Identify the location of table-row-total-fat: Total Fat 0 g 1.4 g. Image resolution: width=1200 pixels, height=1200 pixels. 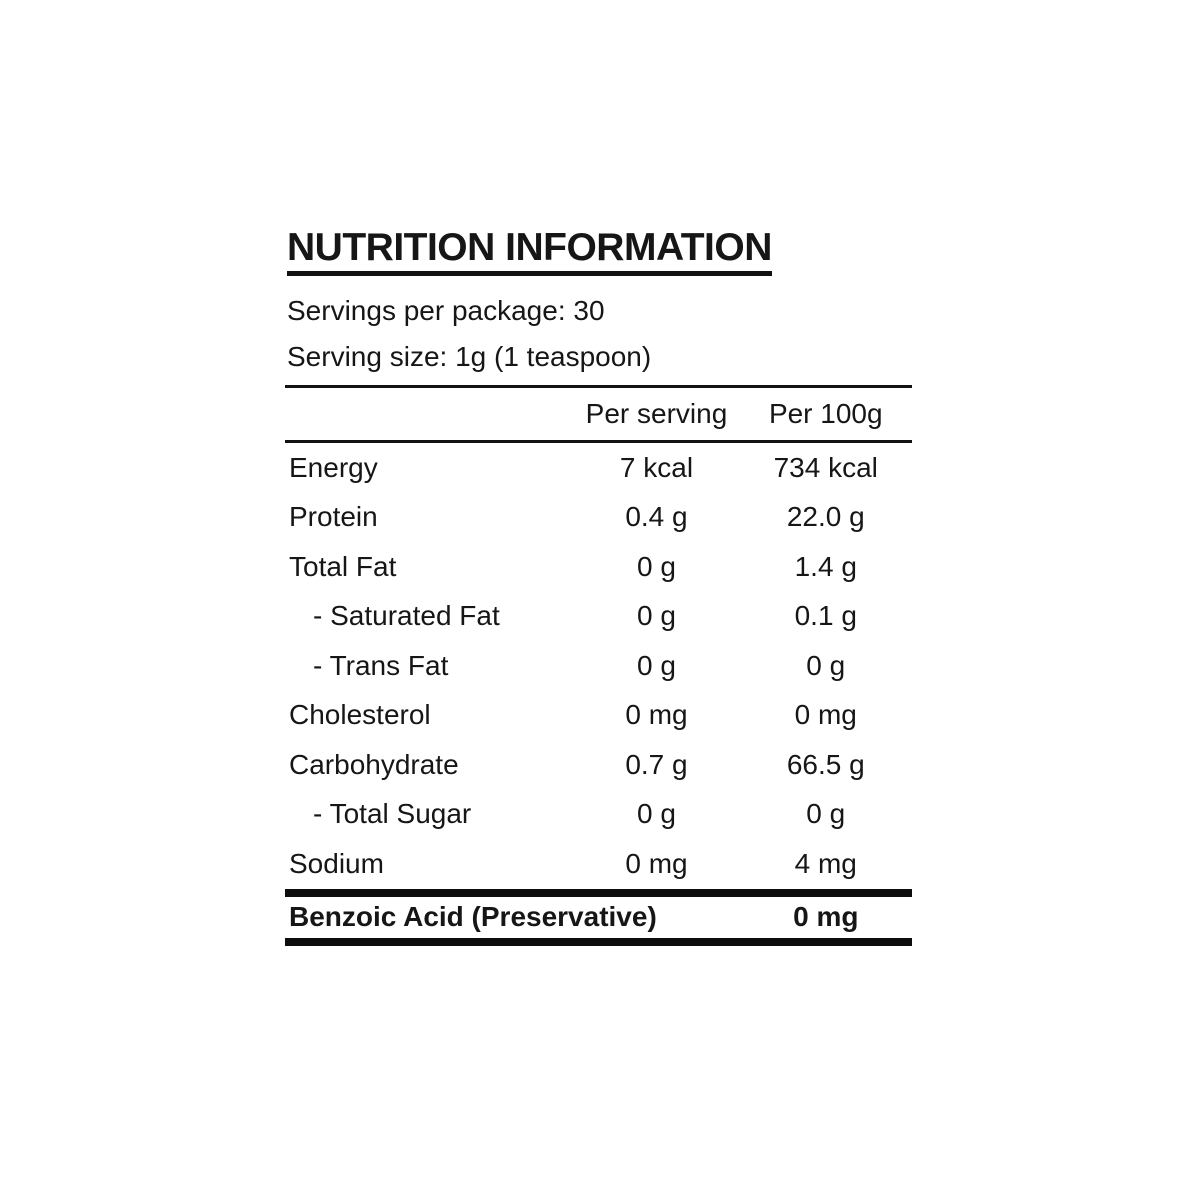
(598, 567).